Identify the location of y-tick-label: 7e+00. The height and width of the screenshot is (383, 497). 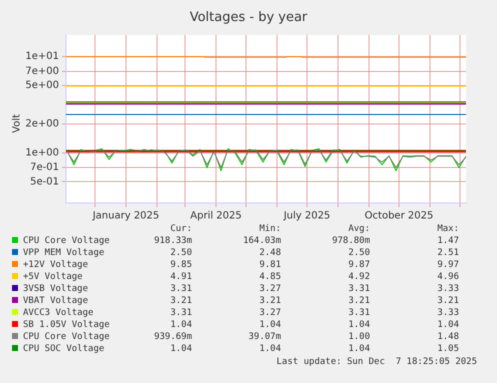
(42, 72).